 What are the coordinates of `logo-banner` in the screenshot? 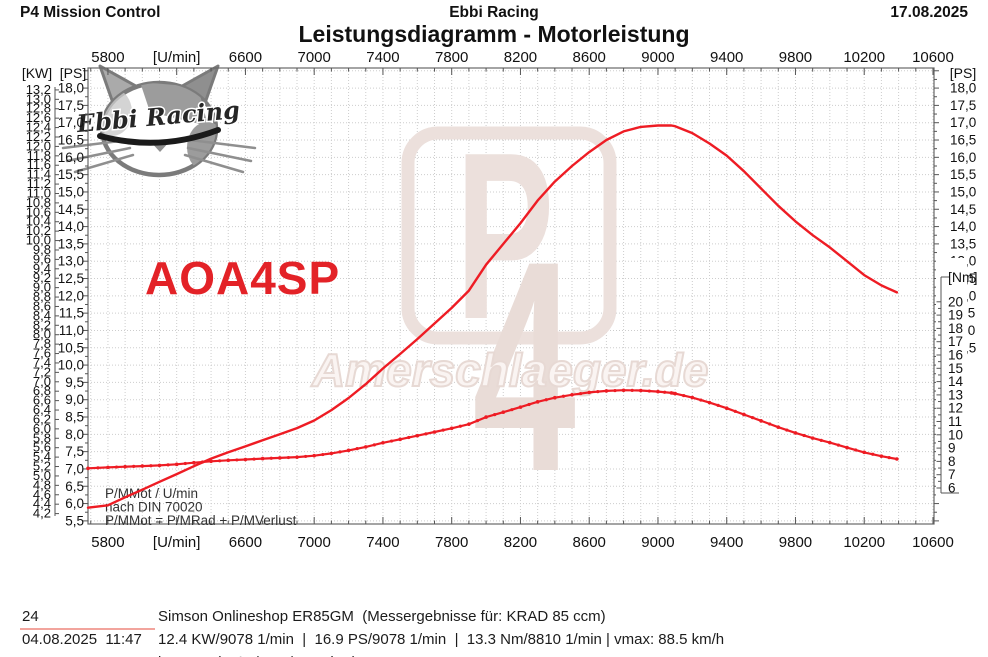 It's located at (159, 136).